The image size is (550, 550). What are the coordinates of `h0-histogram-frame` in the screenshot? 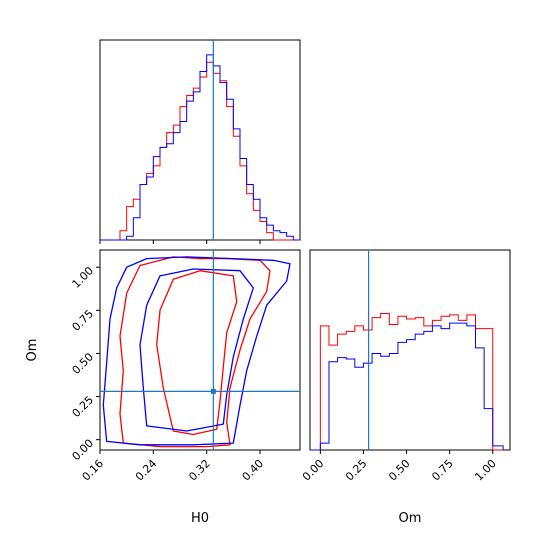 It's located at (200, 140).